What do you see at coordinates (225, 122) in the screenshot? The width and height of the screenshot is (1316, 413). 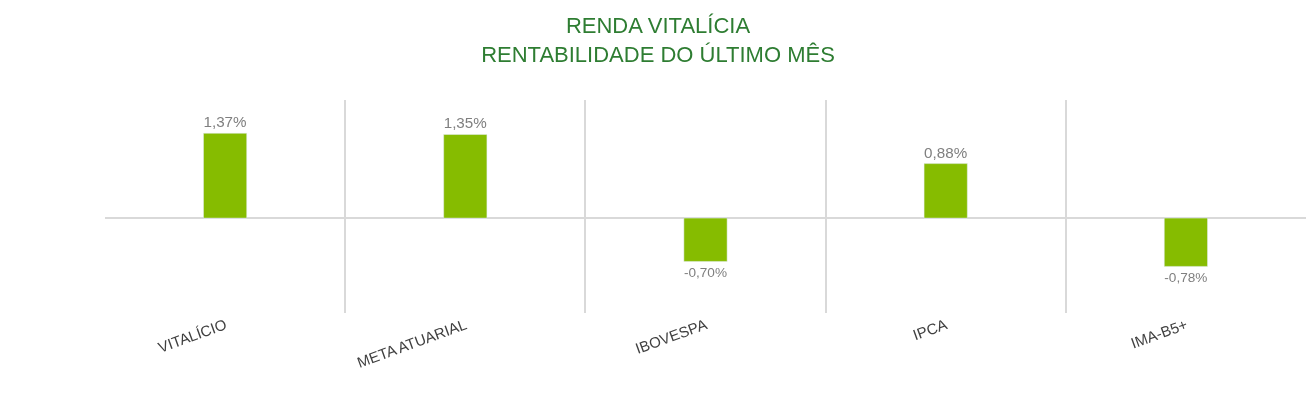 I see `data-label: 1,37%` at bounding box center [225, 122].